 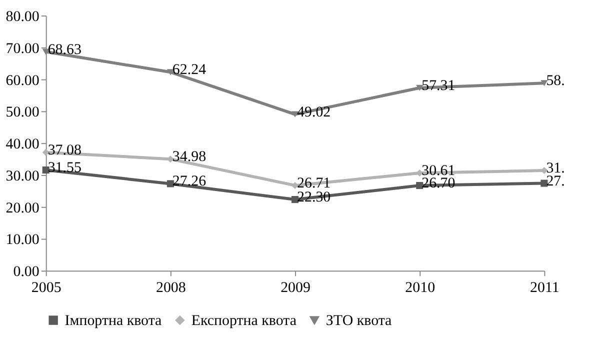 What do you see at coordinates (189, 157) in the screenshot?
I see `data-label: 34.98` at bounding box center [189, 157].